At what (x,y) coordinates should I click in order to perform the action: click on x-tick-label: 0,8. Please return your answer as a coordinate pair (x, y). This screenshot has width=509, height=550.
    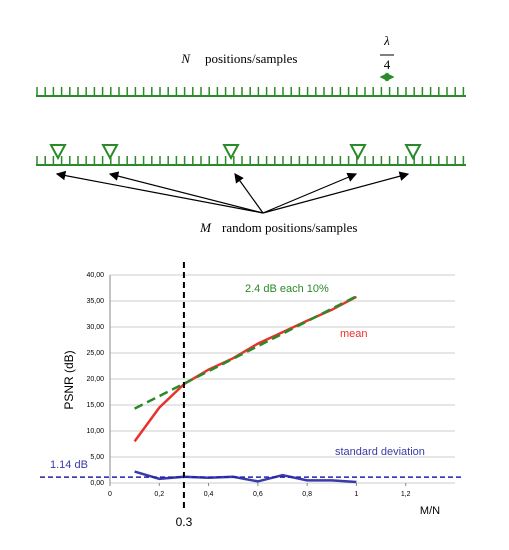
    Looking at the image, I should click on (307, 494).